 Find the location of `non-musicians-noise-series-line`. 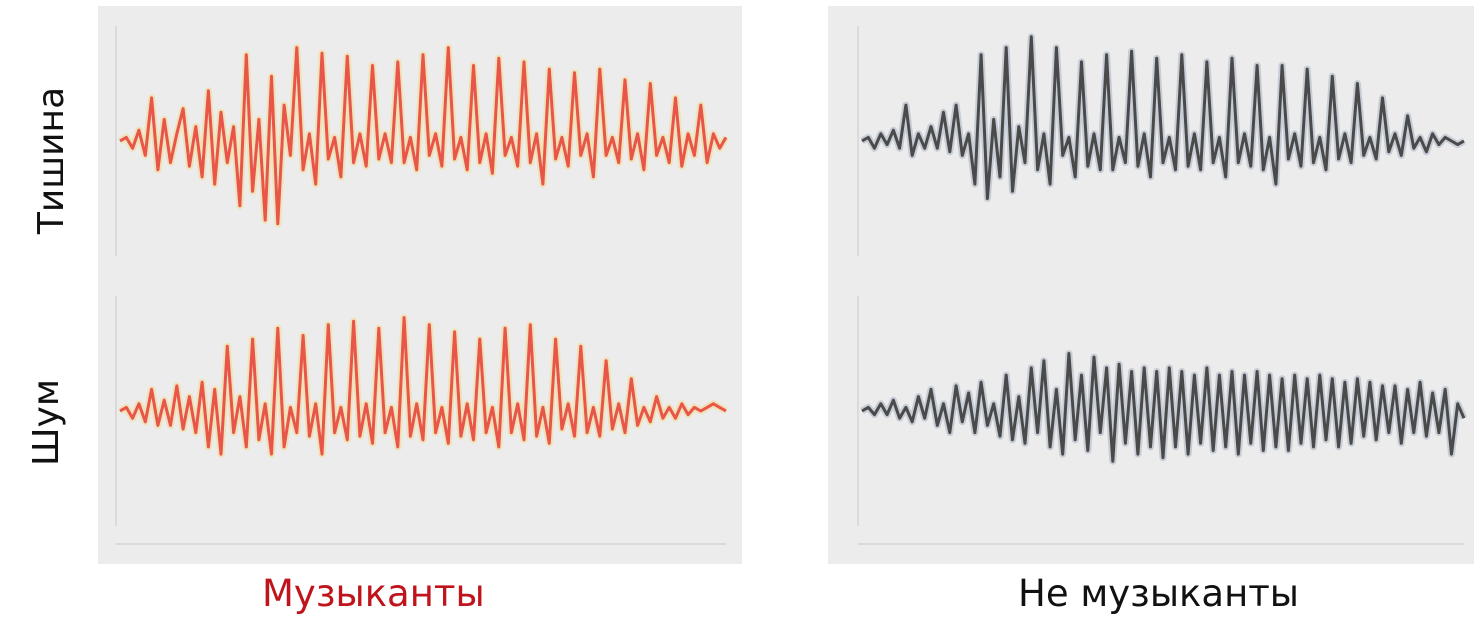

non-musicians-noise-series-line is located at coordinates (1163, 407).